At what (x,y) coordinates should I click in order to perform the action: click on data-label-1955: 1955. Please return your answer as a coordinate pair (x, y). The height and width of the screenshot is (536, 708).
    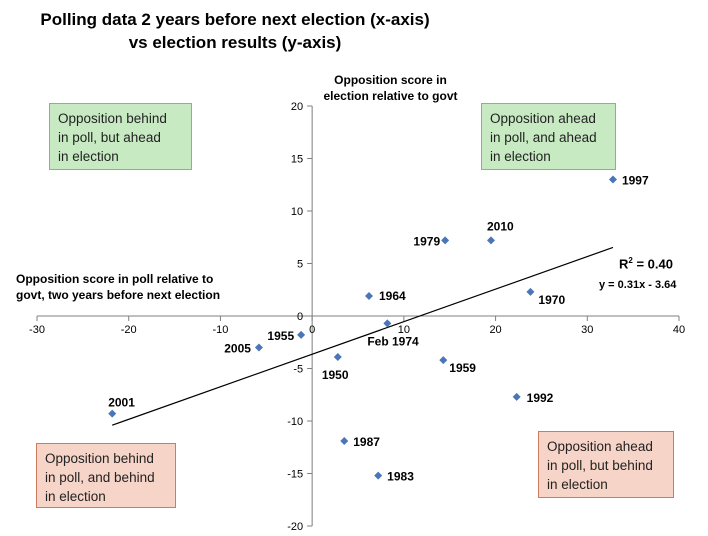
    Looking at the image, I should click on (280, 336).